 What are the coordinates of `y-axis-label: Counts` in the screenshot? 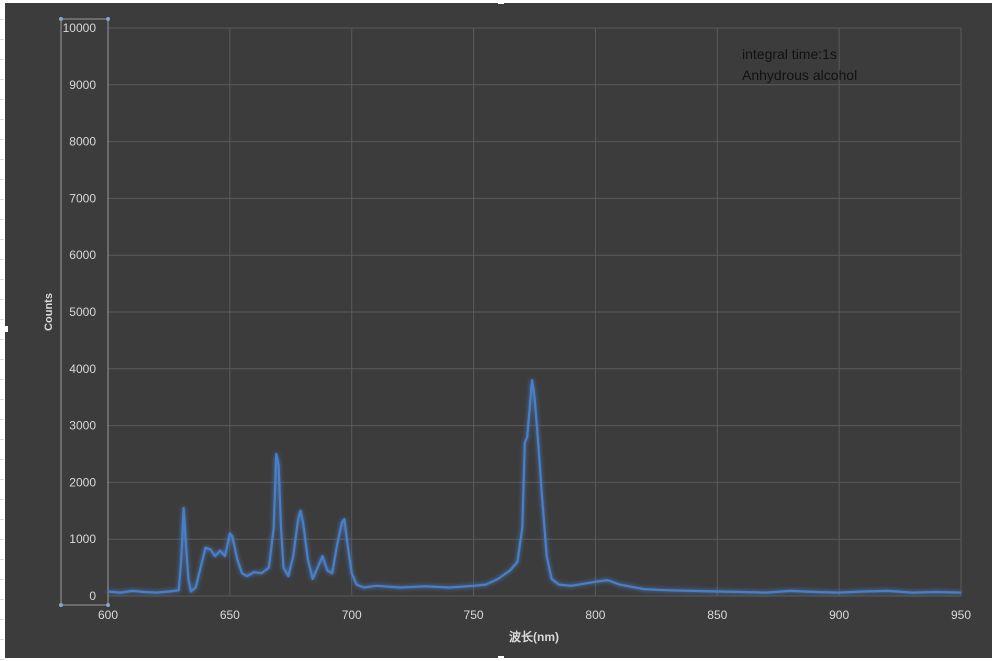 It's located at (49, 312).